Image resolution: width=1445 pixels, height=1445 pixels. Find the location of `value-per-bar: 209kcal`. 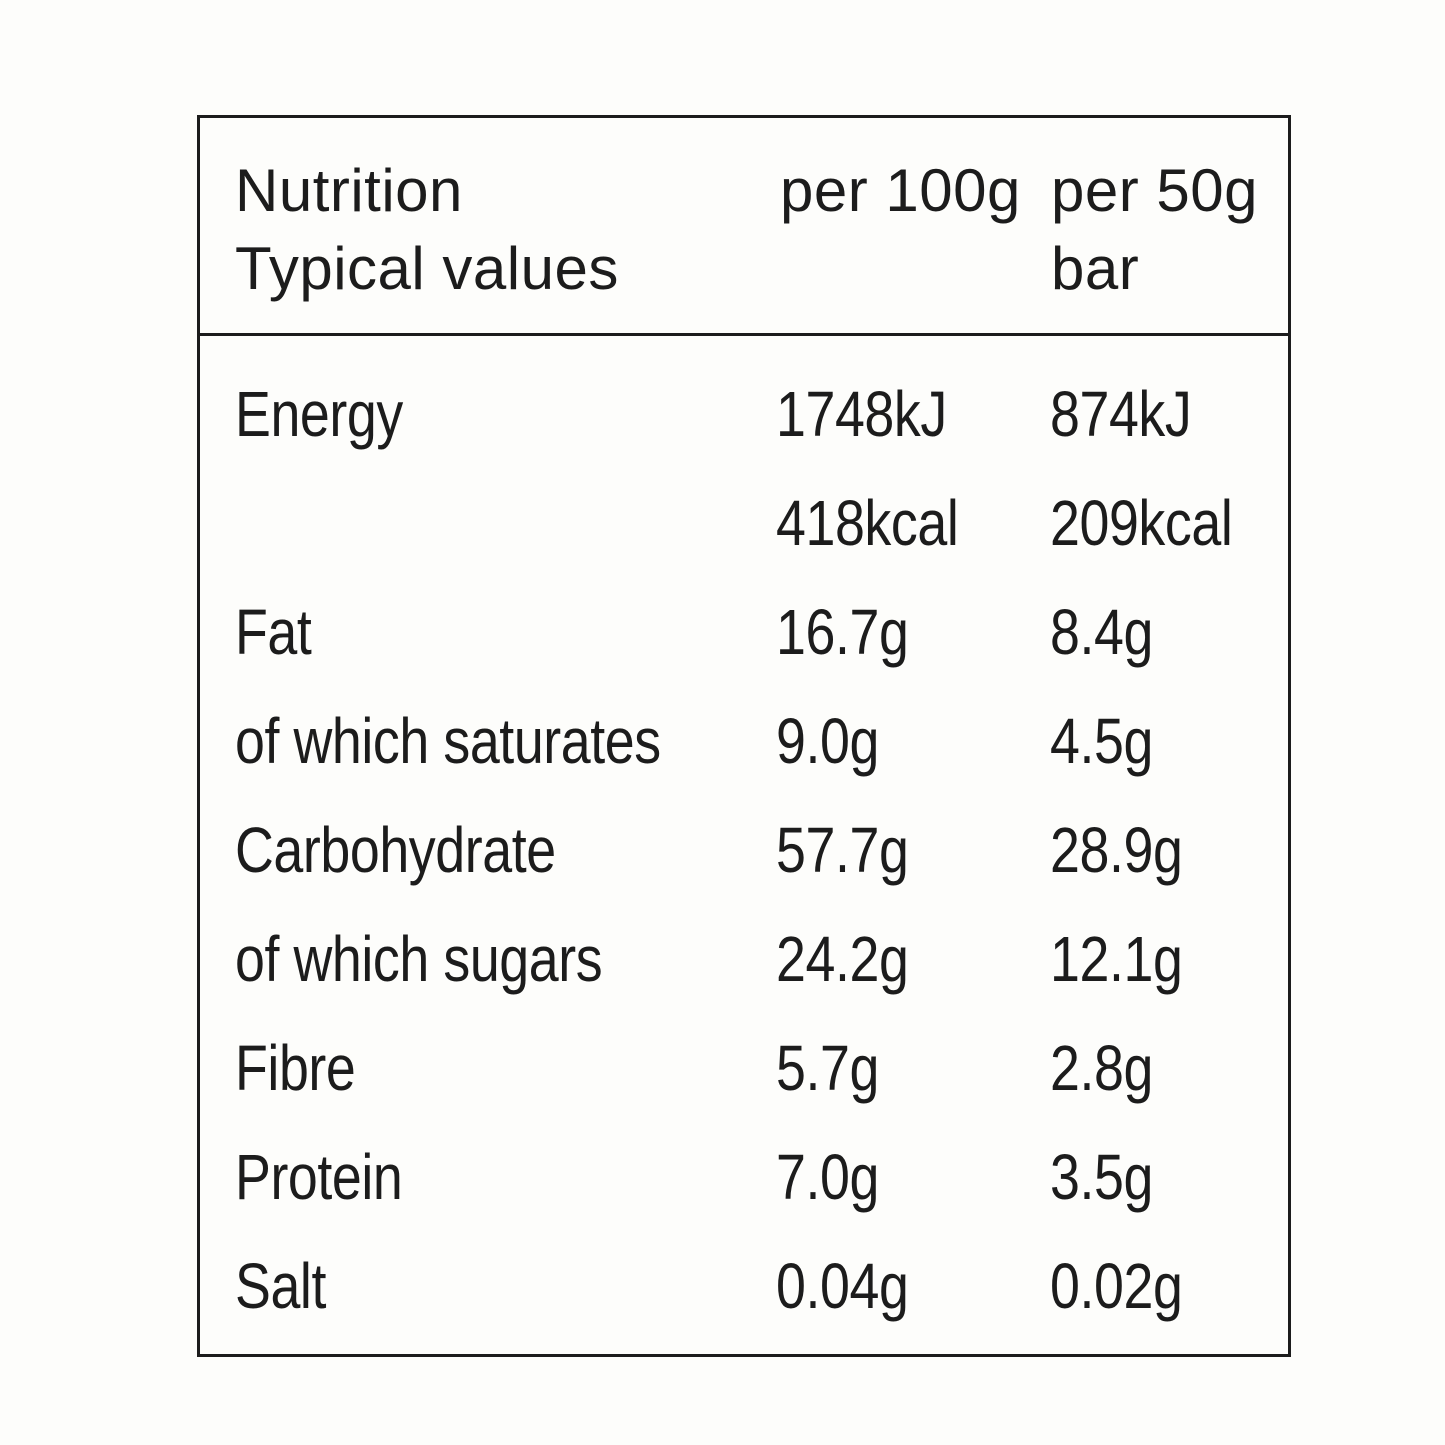

value-per-bar: 209kcal is located at coordinates (1141, 523).